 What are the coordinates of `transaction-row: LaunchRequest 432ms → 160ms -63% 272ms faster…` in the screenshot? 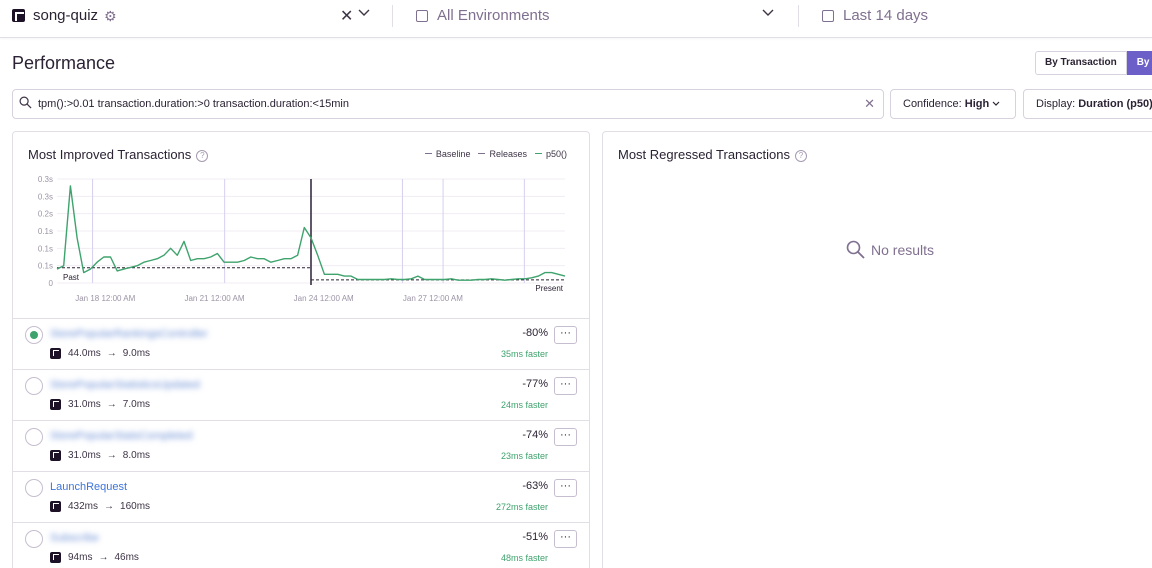 It's located at (301, 496).